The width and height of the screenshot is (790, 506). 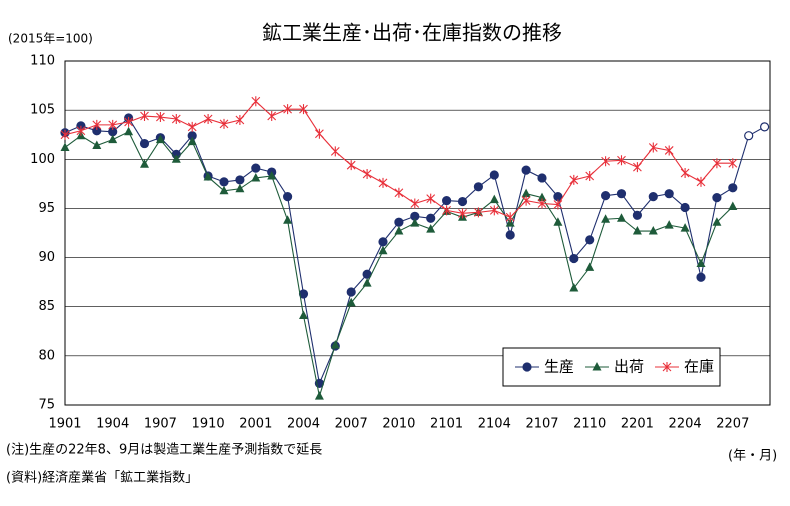 What do you see at coordinates (208, 424) in the screenshot?
I see `x-tick-label: 1910` at bounding box center [208, 424].